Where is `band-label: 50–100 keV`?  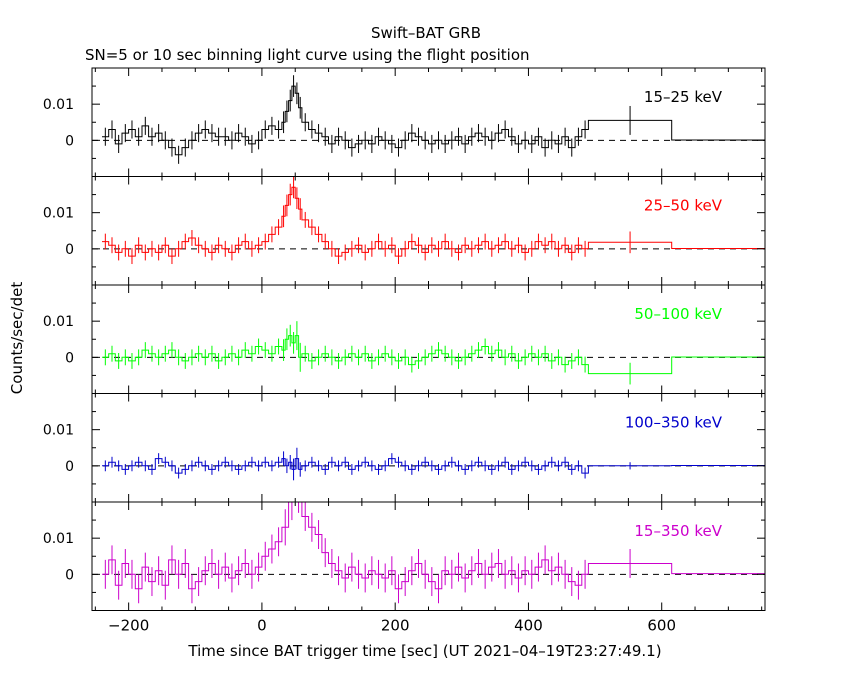 band-label: 50–100 keV is located at coordinates (678, 314).